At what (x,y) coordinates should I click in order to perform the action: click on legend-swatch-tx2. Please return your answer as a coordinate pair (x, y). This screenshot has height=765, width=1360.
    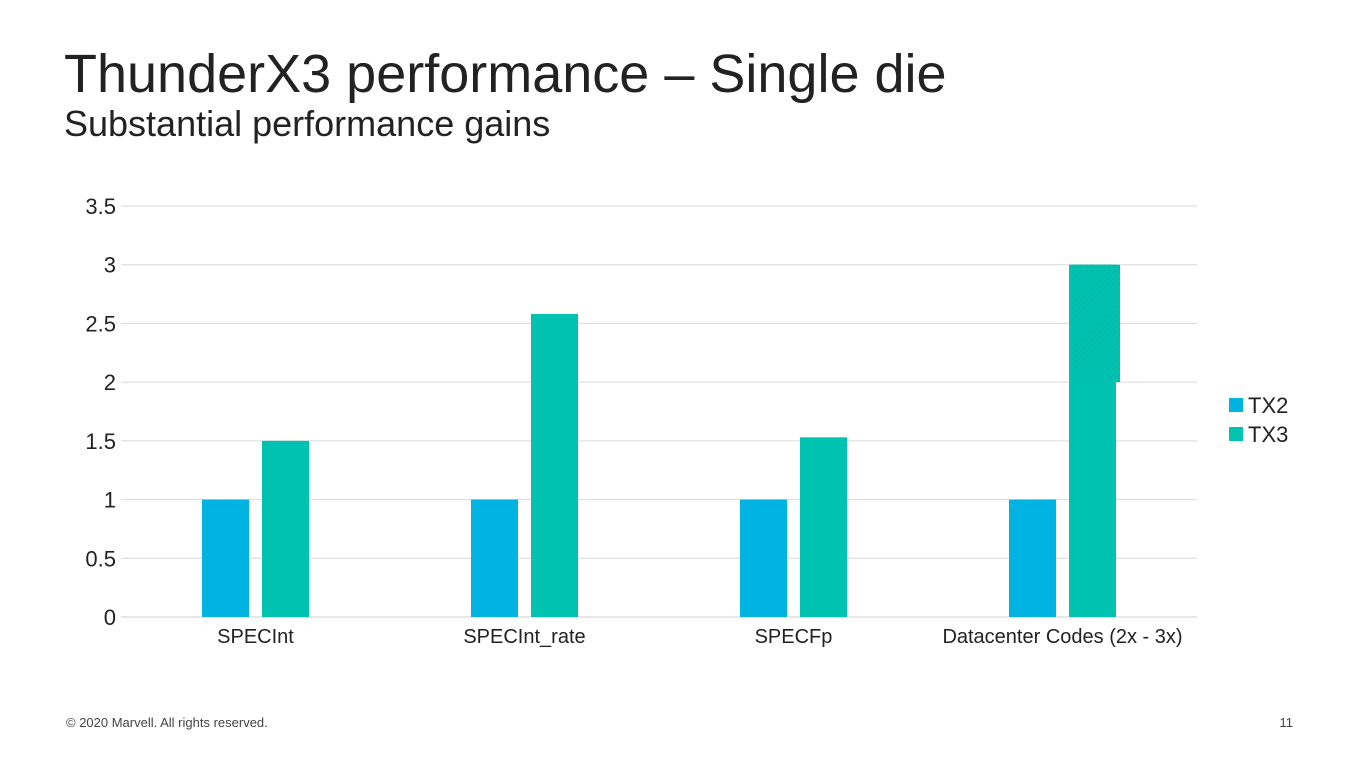
    Looking at the image, I should click on (1236, 405).